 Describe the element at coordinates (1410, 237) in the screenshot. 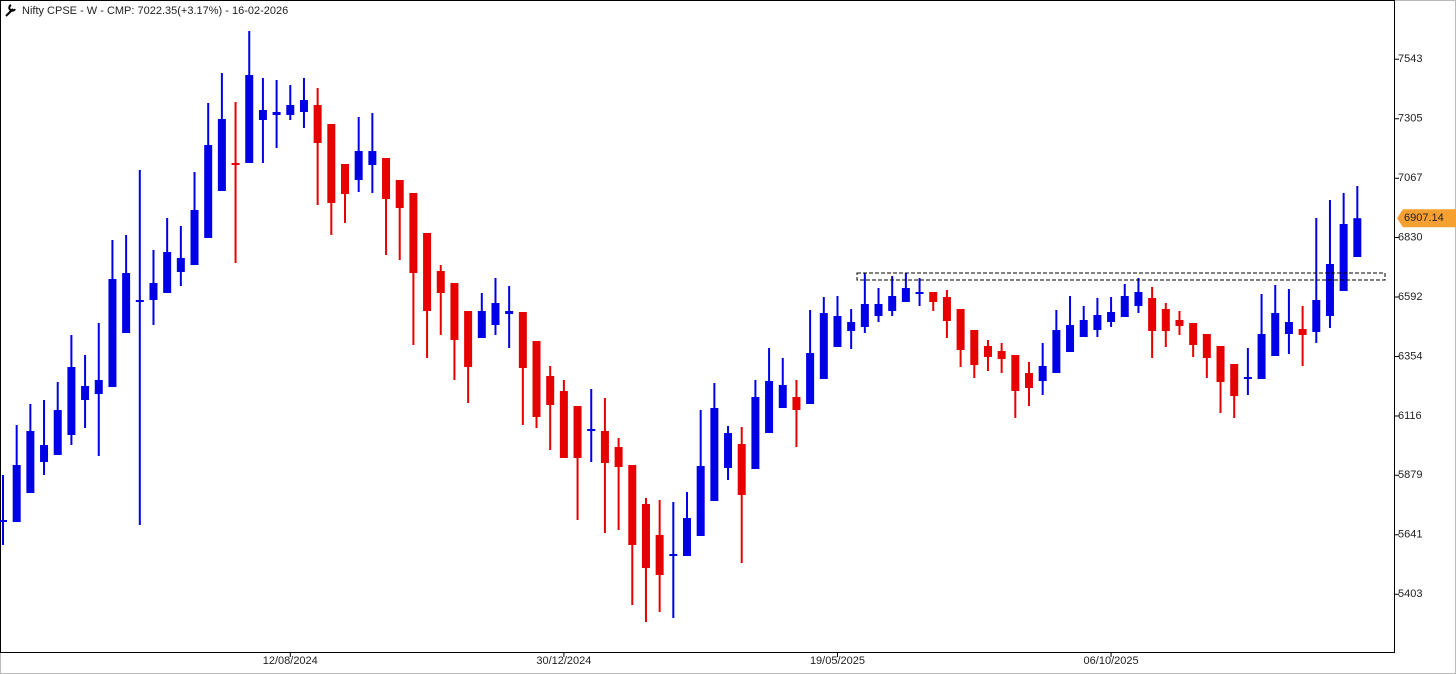

I see `y-tick-label: 6830` at that location.